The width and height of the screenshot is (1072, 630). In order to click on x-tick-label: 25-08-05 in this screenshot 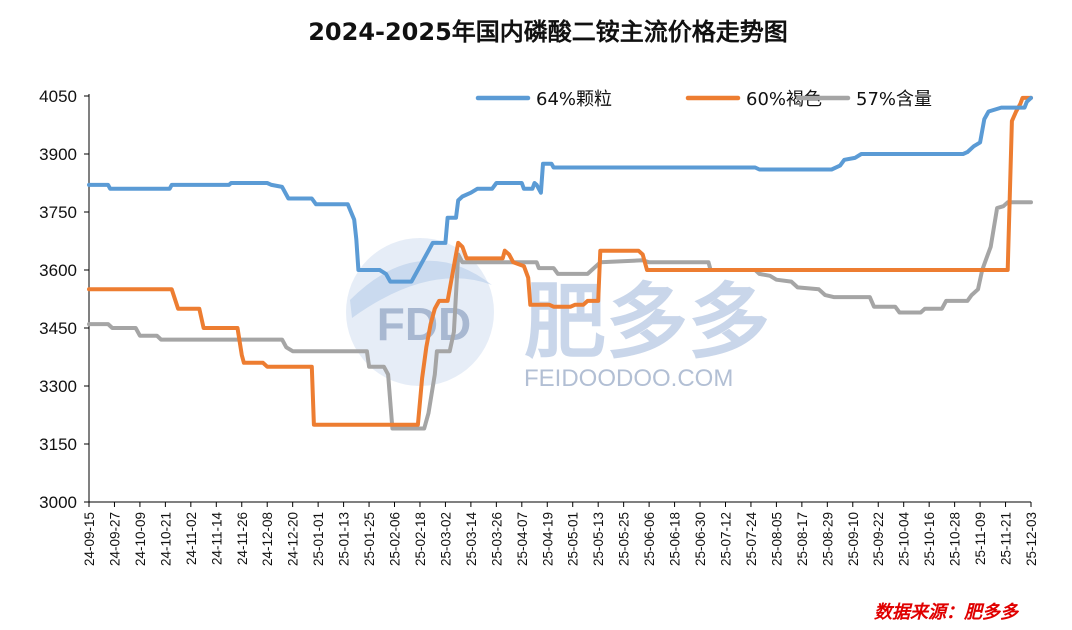, I will do `click(776, 539)`.